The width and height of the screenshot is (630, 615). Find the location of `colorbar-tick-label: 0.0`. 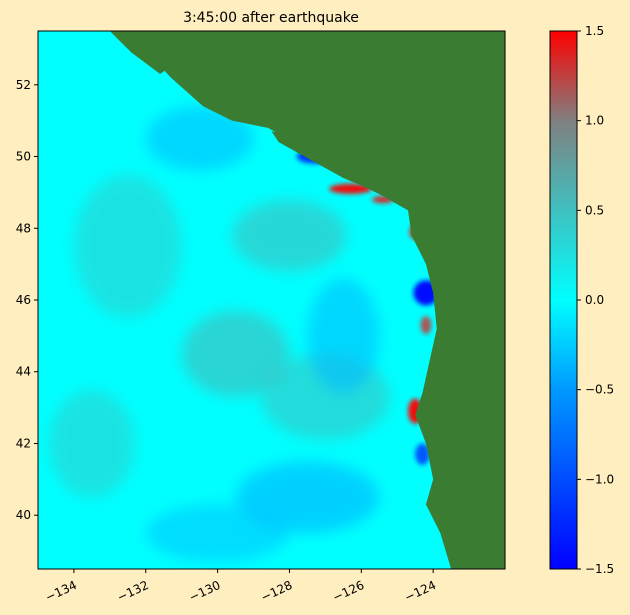

colorbar-tick-label: 0.0 is located at coordinates (594, 300).